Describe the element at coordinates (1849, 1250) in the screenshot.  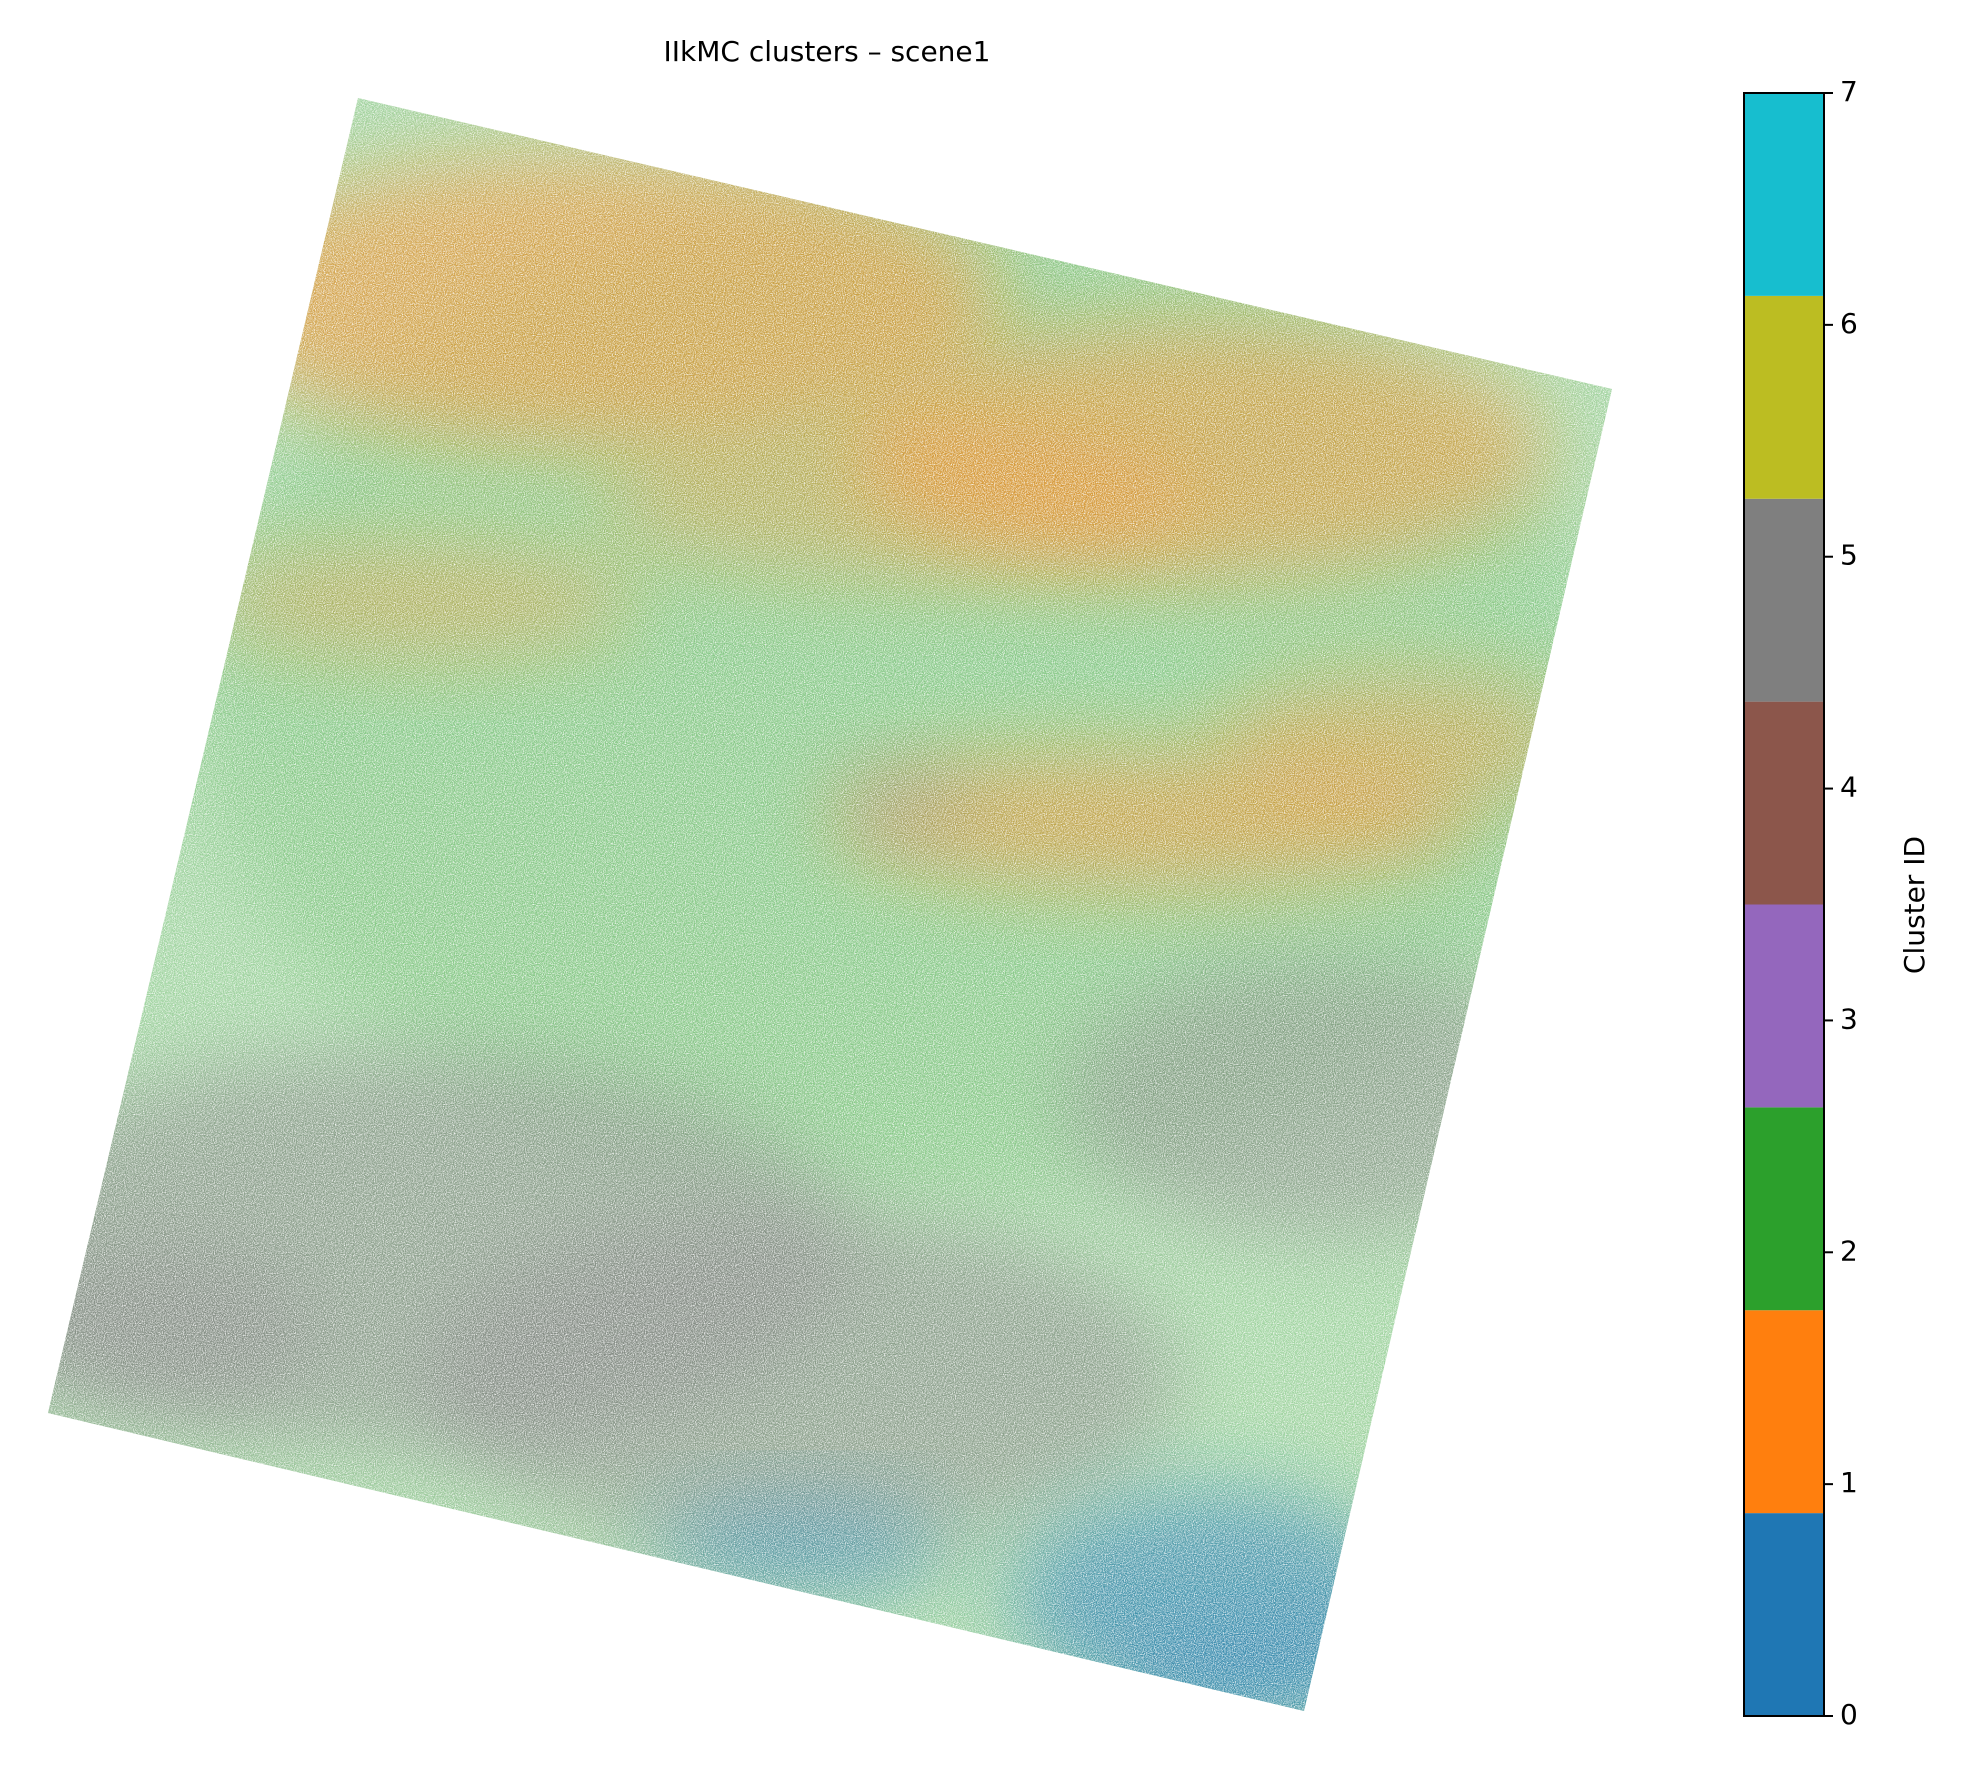
I see `colorbar-tick-label: 2` at that location.